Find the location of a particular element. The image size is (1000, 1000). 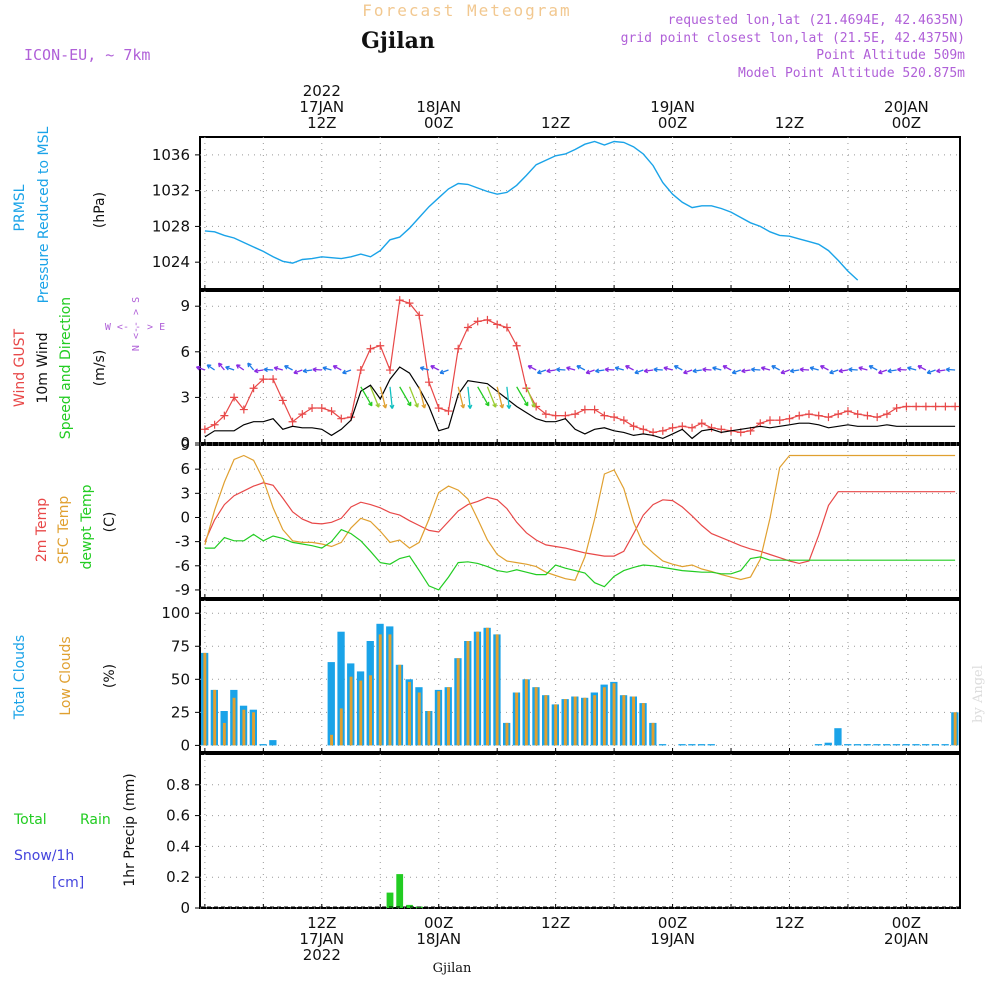

y-tick-label: 6 is located at coordinates (185, 469).